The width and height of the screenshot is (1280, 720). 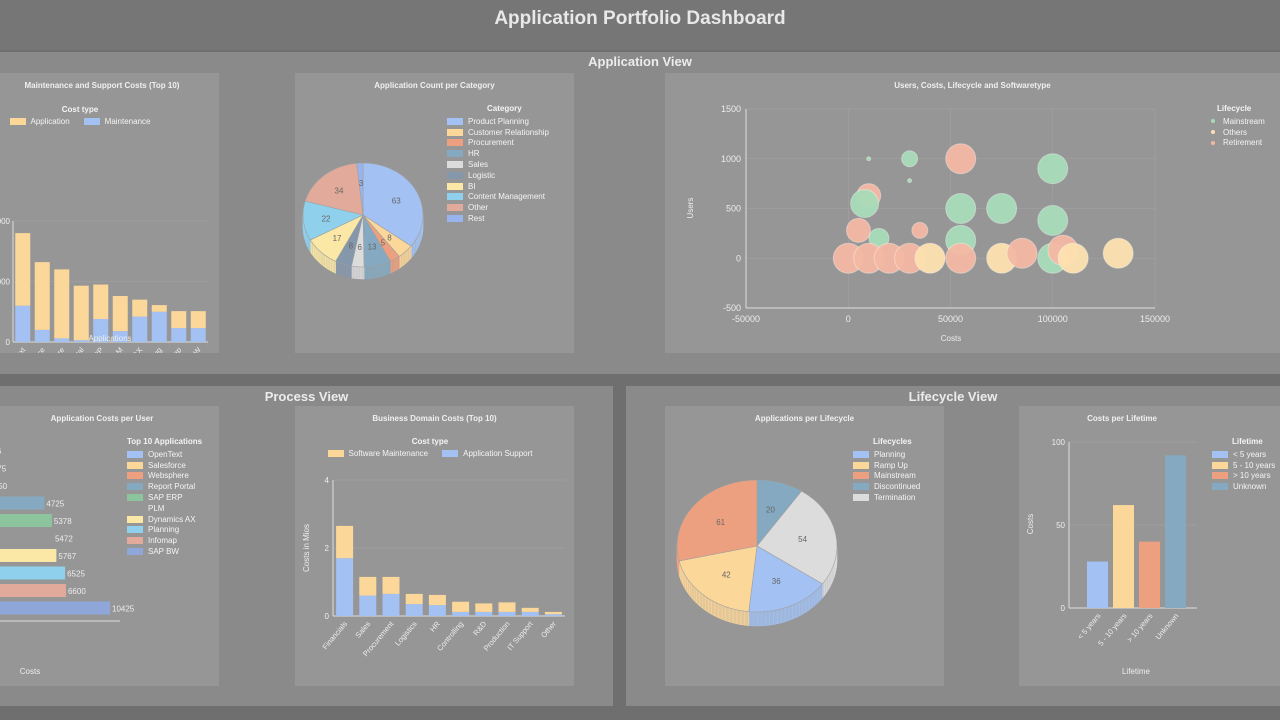 I want to click on pie-value-label: 61, so click(x=720, y=522).